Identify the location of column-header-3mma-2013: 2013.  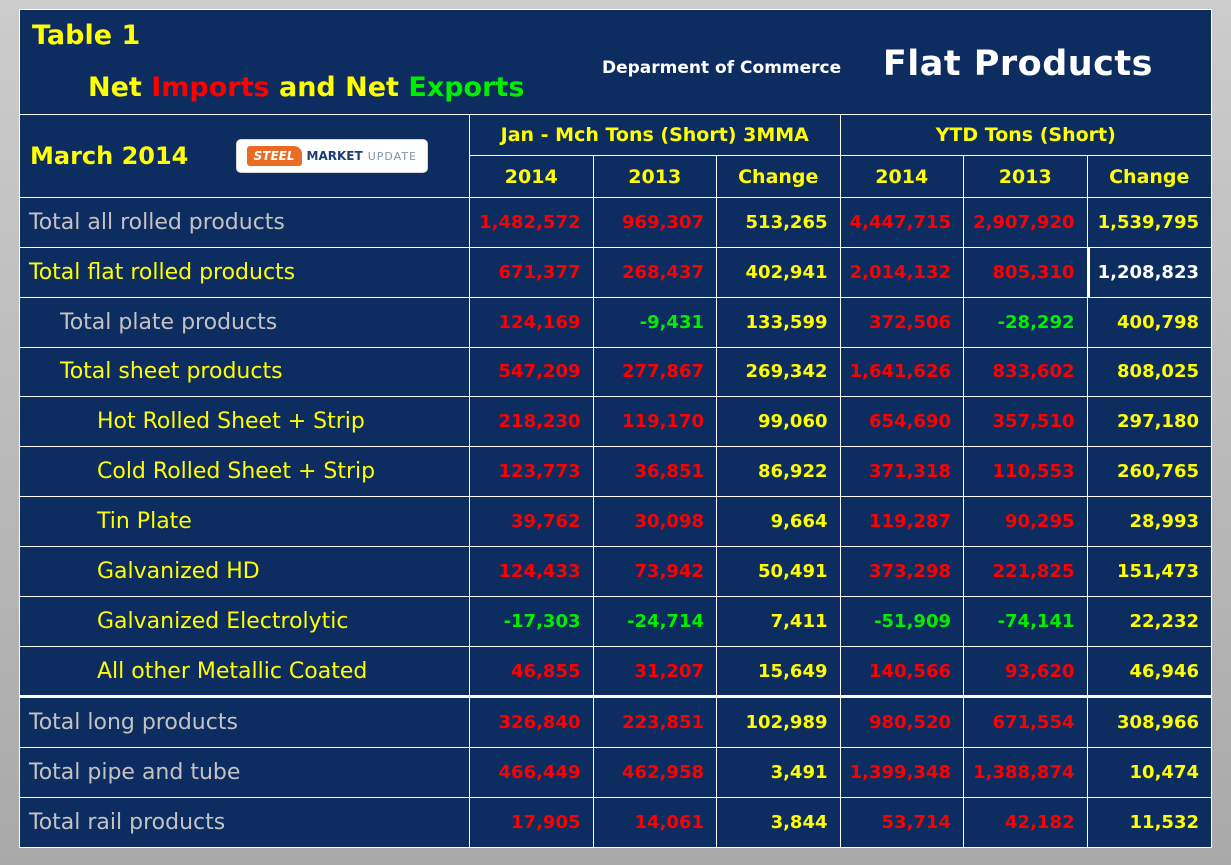
(655, 176).